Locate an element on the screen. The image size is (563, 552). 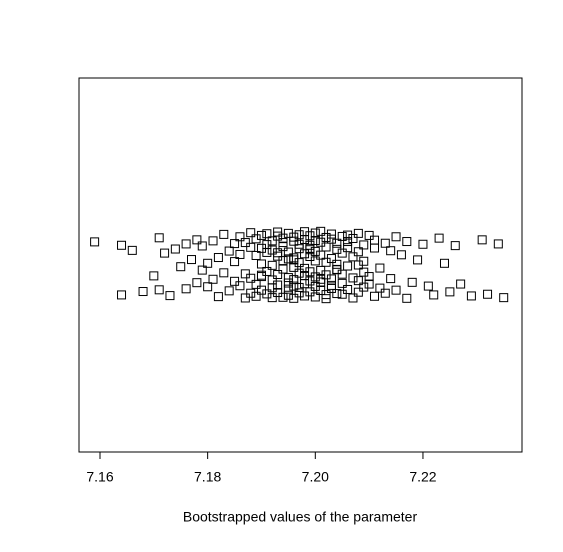
x-tick-label: 7.20 is located at coordinates (315, 477).